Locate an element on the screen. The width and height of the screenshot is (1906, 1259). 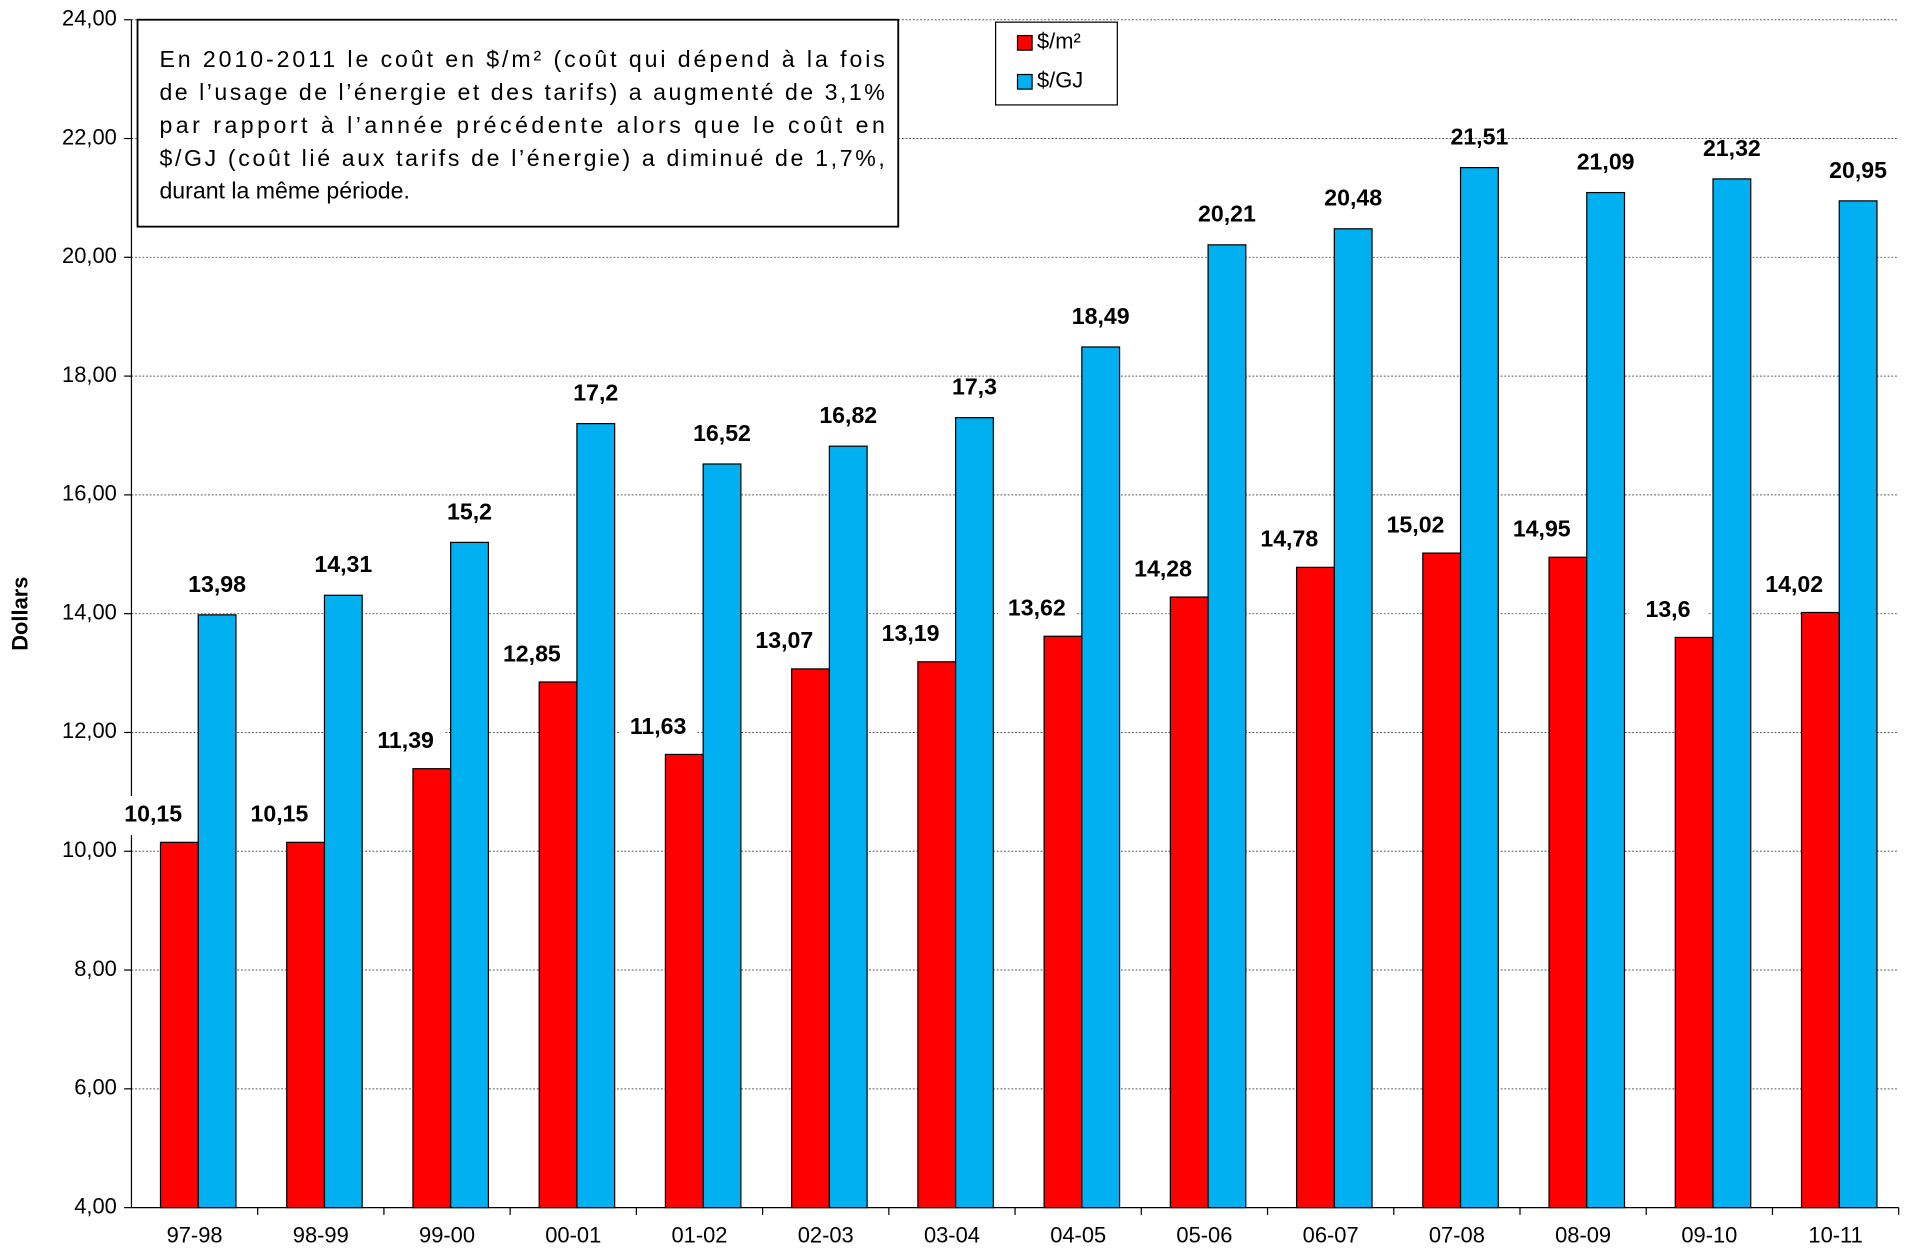
y-tick-label: 4,00 is located at coordinates (95, 1205).